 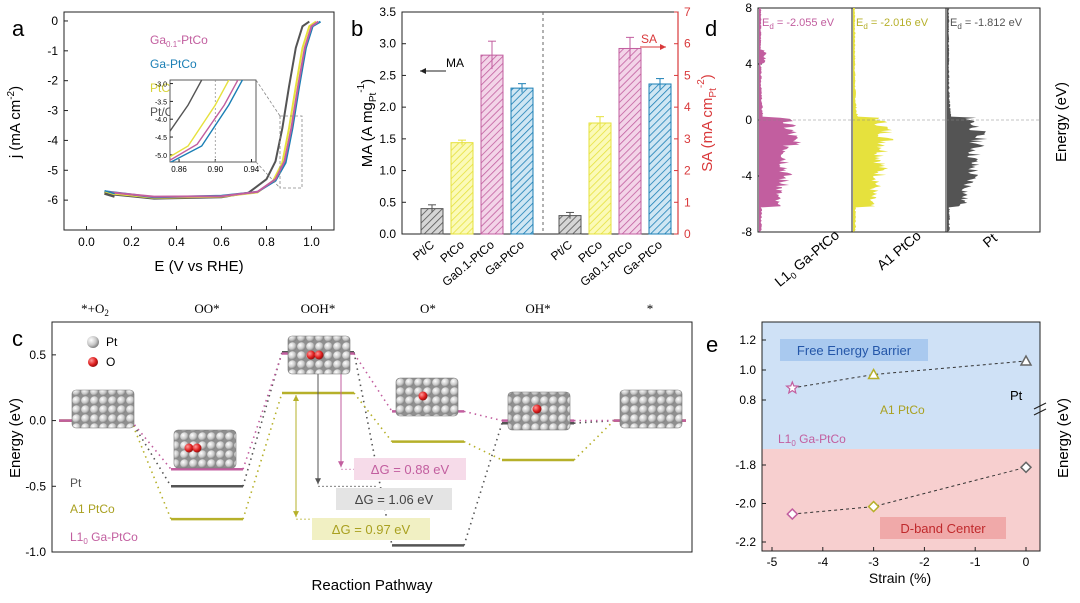 What do you see at coordinates (161, 156) in the screenshot?
I see `inset-ytick-label: -5.0` at bounding box center [161, 156].